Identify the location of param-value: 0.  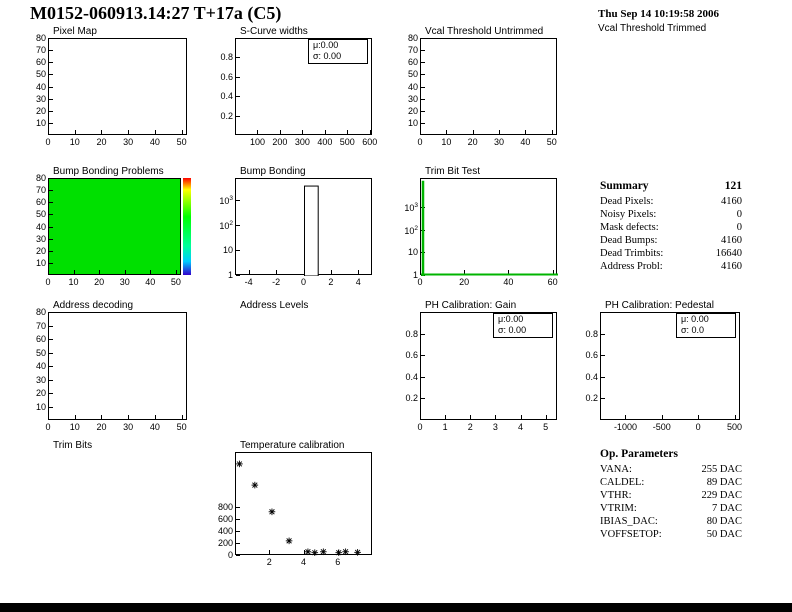
(739, 214).